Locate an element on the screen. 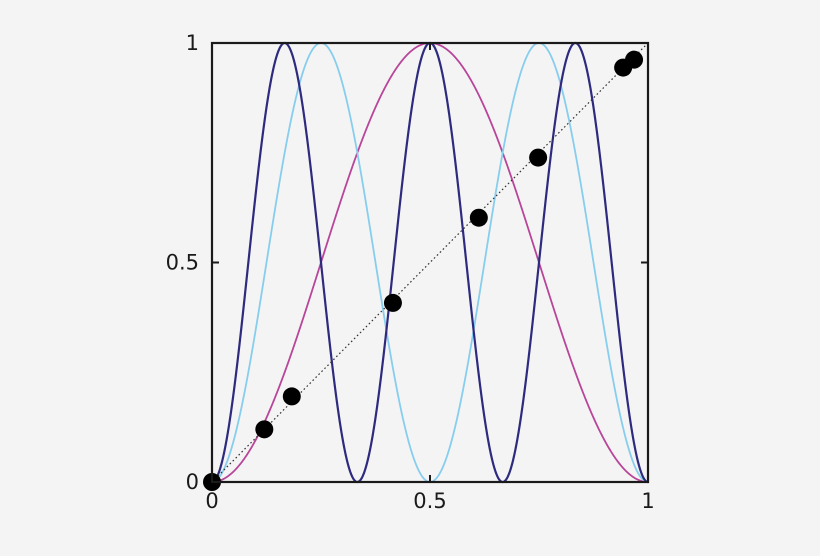  y-tick-label: 1 is located at coordinates (192, 43).